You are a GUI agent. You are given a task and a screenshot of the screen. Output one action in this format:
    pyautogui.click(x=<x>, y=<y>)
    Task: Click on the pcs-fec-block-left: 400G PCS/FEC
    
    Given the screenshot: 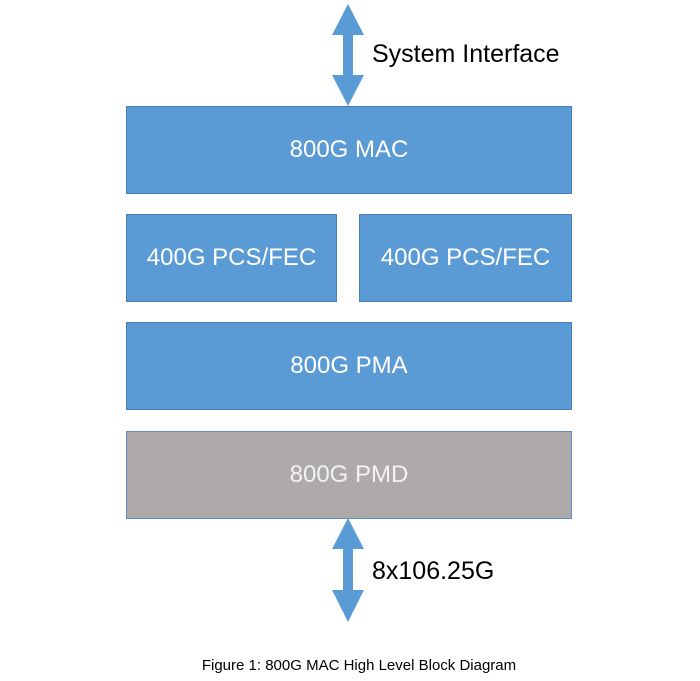 What is the action you would take?
    pyautogui.click(x=231, y=258)
    